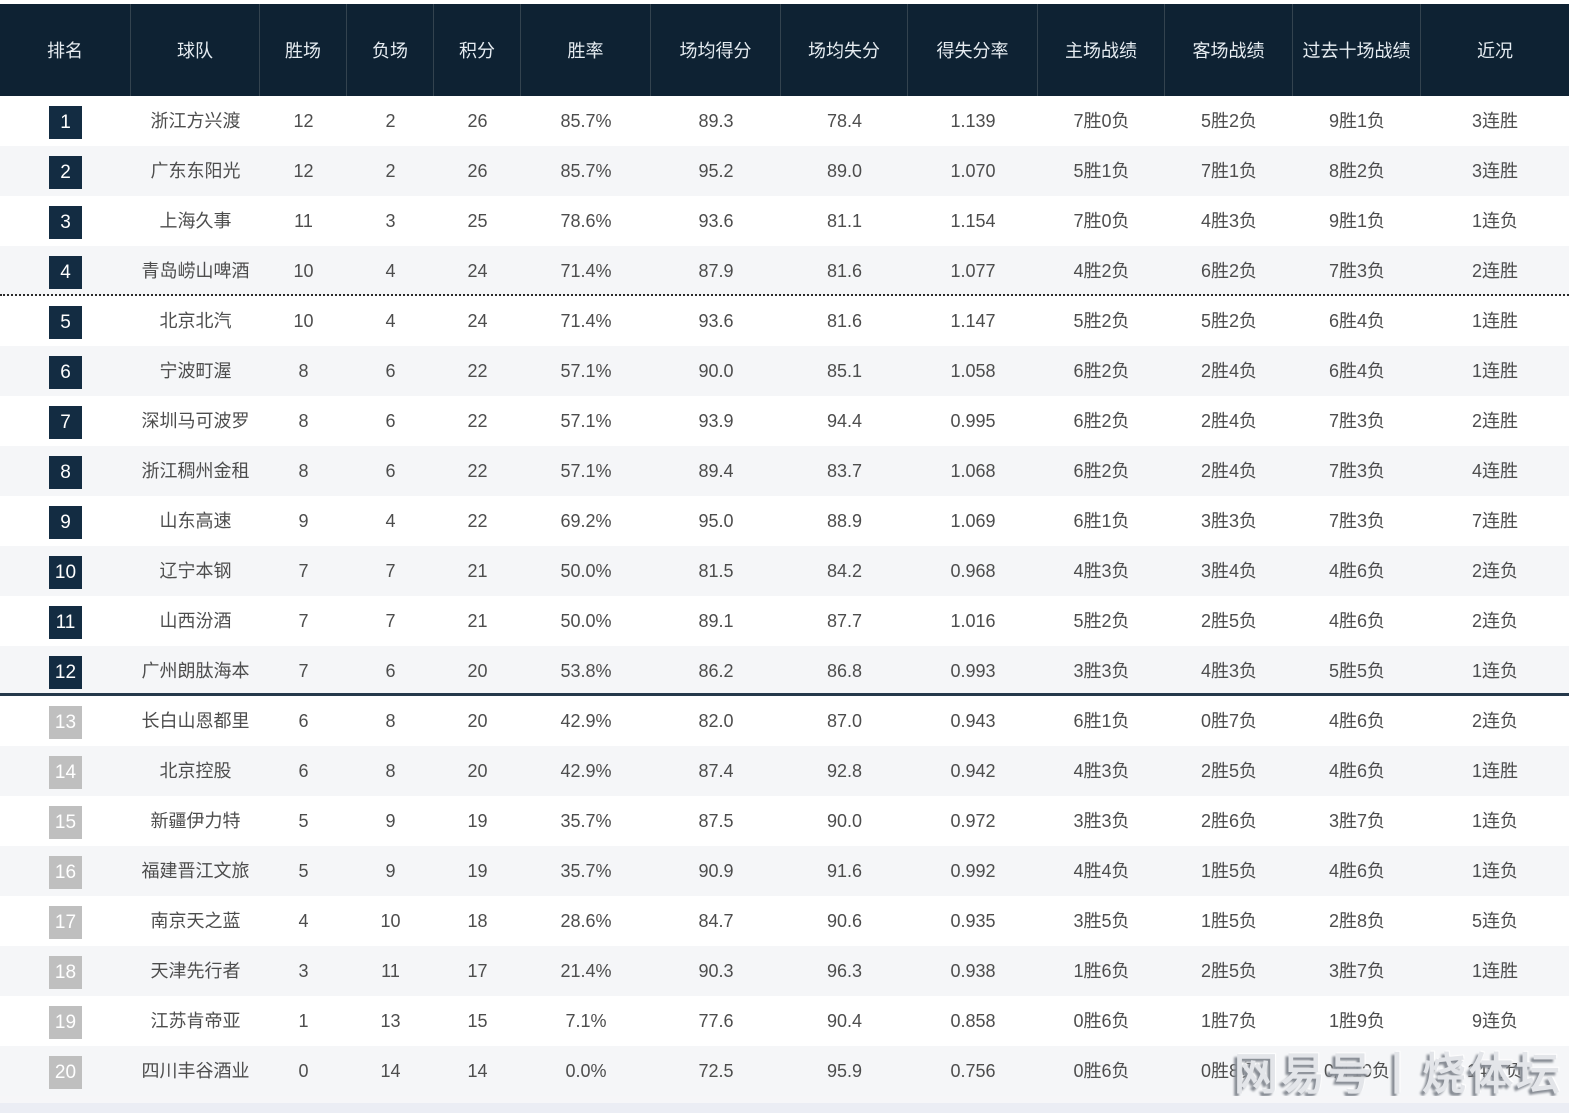  What do you see at coordinates (65, 371) in the screenshot?
I see `rank-cell: 6` at bounding box center [65, 371].